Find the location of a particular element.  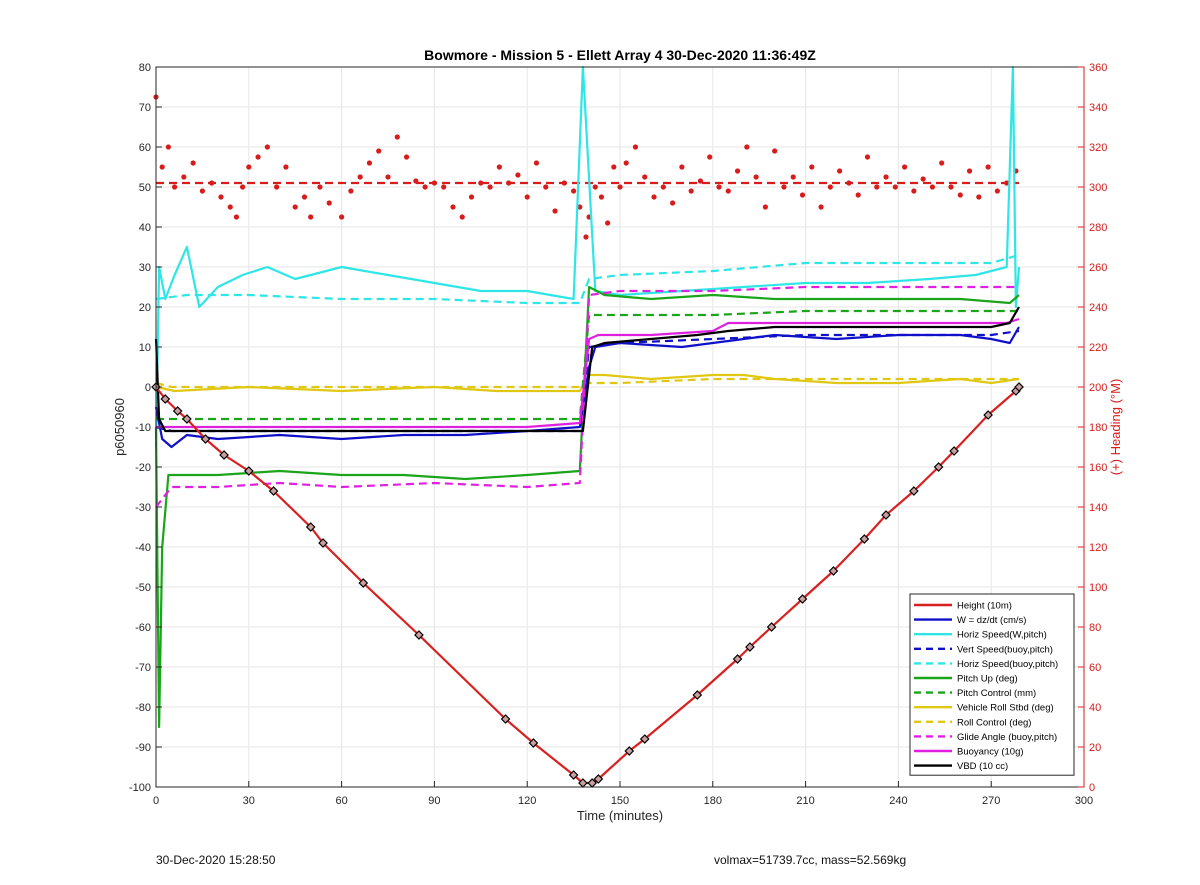

y-left-tick-label-5: -50 is located at coordinates (143, 588).